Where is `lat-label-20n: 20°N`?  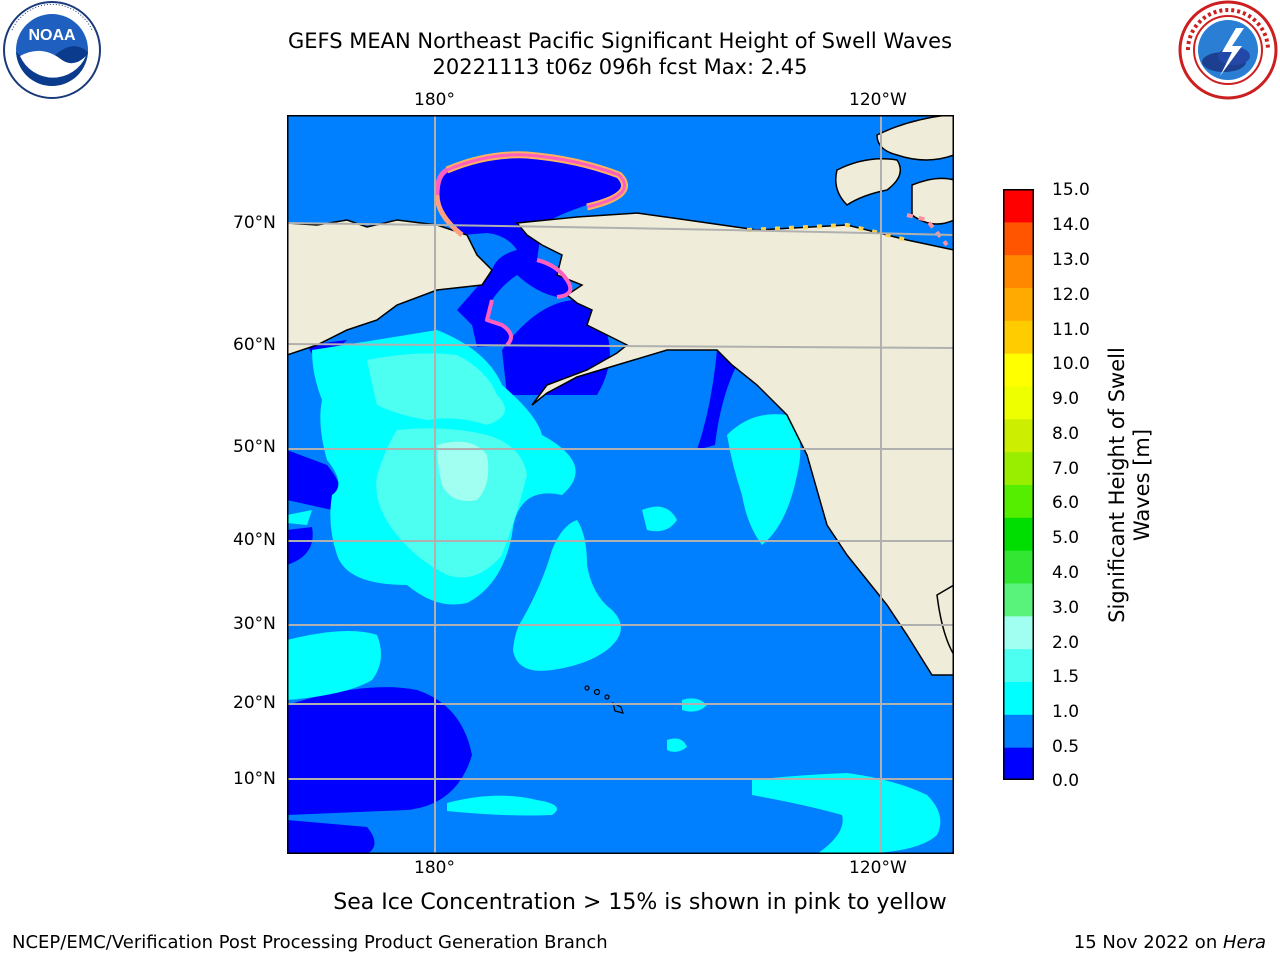
lat-label-20n: 20°N is located at coordinates (254, 703).